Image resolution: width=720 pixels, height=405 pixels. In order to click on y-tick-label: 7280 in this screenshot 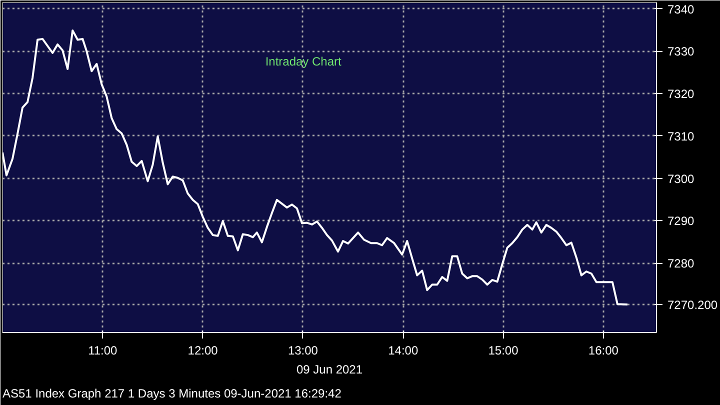, I will do `click(681, 263)`.